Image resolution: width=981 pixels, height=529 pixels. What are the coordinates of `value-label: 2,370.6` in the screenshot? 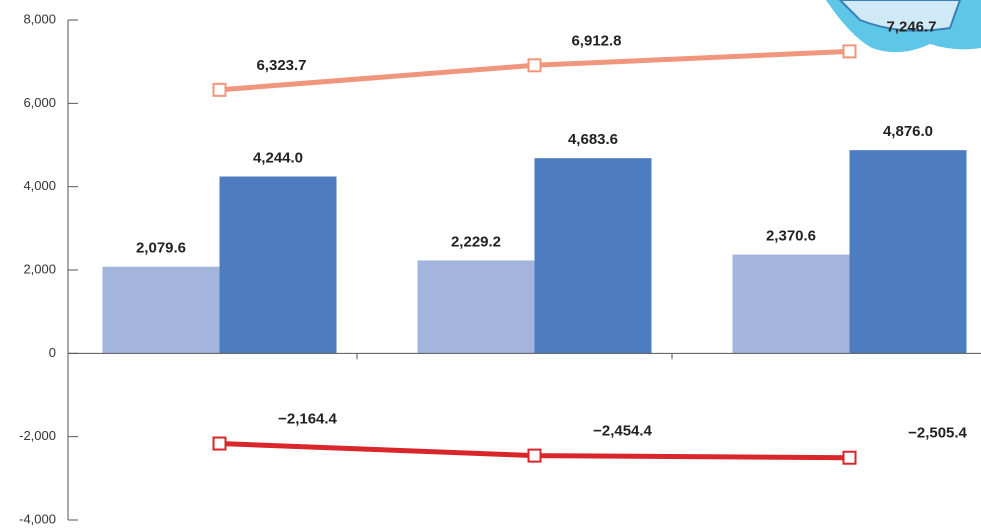 It's located at (791, 236).